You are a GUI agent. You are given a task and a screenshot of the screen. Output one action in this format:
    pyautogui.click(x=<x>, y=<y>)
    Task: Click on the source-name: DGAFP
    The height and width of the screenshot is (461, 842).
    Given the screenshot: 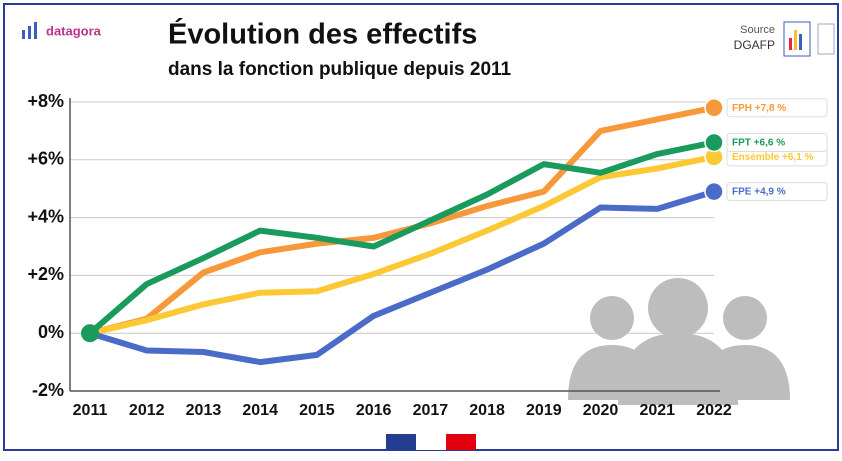 What is the action you would take?
    pyautogui.click(x=754, y=45)
    